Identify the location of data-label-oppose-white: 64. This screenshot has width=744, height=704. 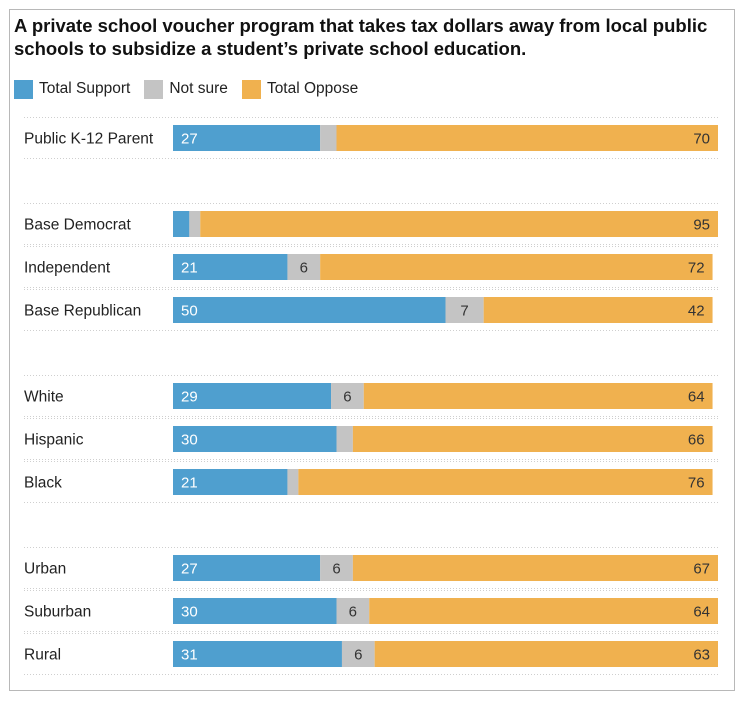
(696, 397).